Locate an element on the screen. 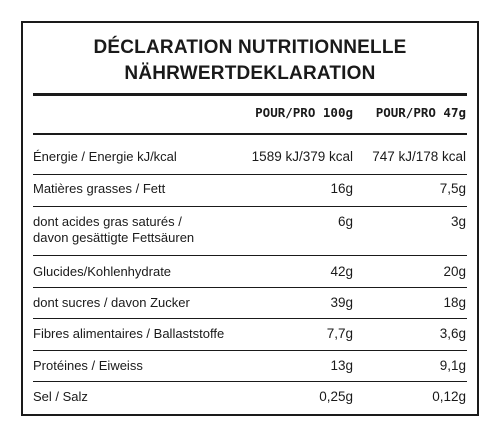 The image size is (500, 430). nutrient-label: Énergie / Energie kJ/kcal is located at coordinates (105, 156).